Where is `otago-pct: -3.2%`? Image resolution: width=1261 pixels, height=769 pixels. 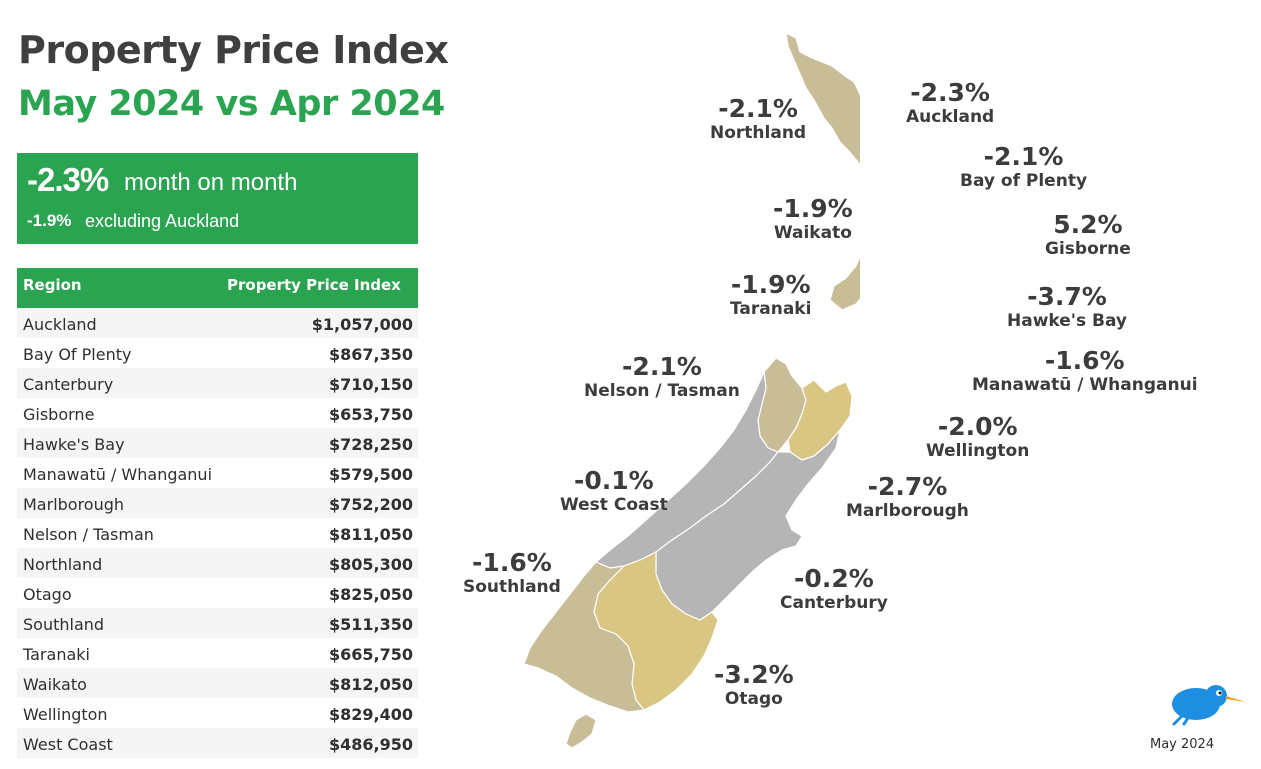 otago-pct: -3.2% is located at coordinates (754, 674).